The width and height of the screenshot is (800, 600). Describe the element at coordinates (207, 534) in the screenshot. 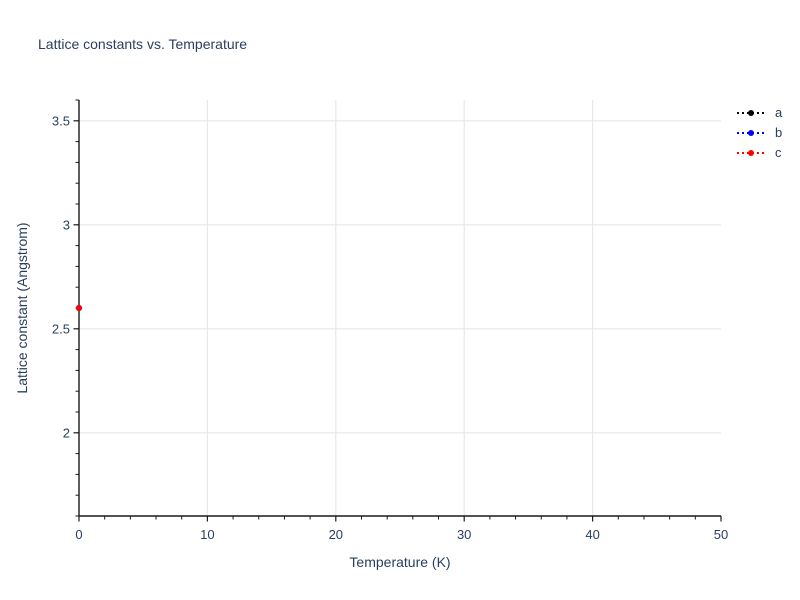

I see `x-tick-label: 10` at that location.